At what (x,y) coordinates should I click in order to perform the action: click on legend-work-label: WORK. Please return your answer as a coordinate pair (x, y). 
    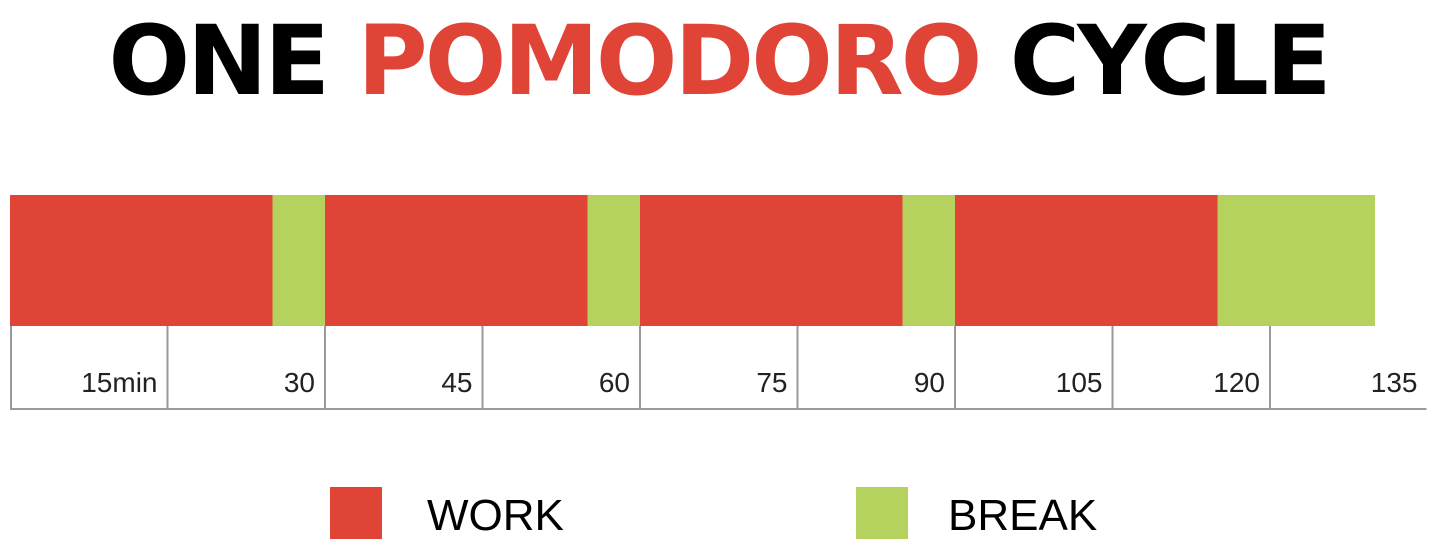
    Looking at the image, I should click on (495, 515).